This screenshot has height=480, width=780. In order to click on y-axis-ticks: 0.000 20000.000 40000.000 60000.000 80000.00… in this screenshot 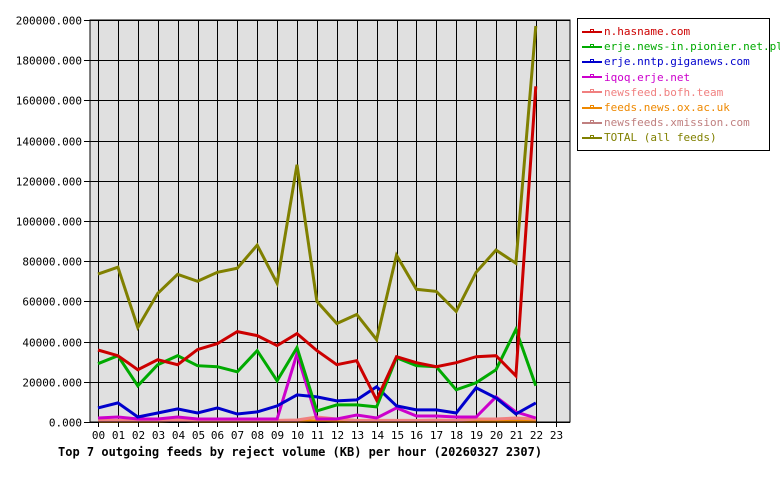, I will do `click(53, 222)`.